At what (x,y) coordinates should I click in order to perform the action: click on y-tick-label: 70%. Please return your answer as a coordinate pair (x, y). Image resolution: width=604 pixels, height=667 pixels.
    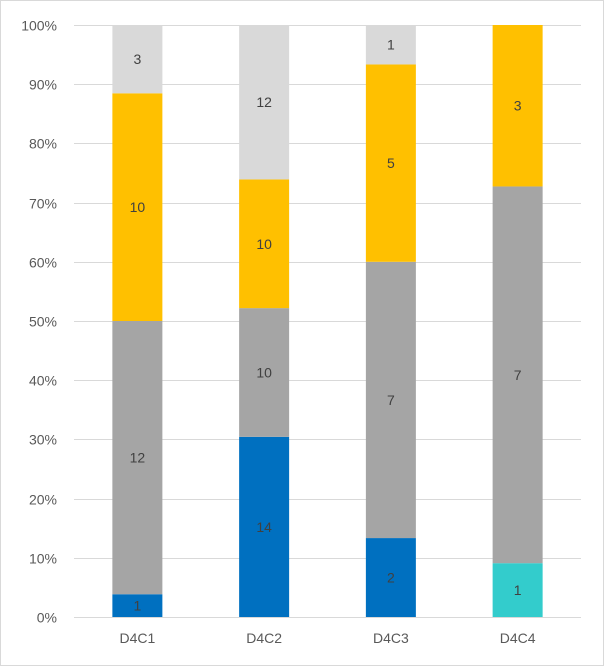
    Looking at the image, I should click on (43, 204).